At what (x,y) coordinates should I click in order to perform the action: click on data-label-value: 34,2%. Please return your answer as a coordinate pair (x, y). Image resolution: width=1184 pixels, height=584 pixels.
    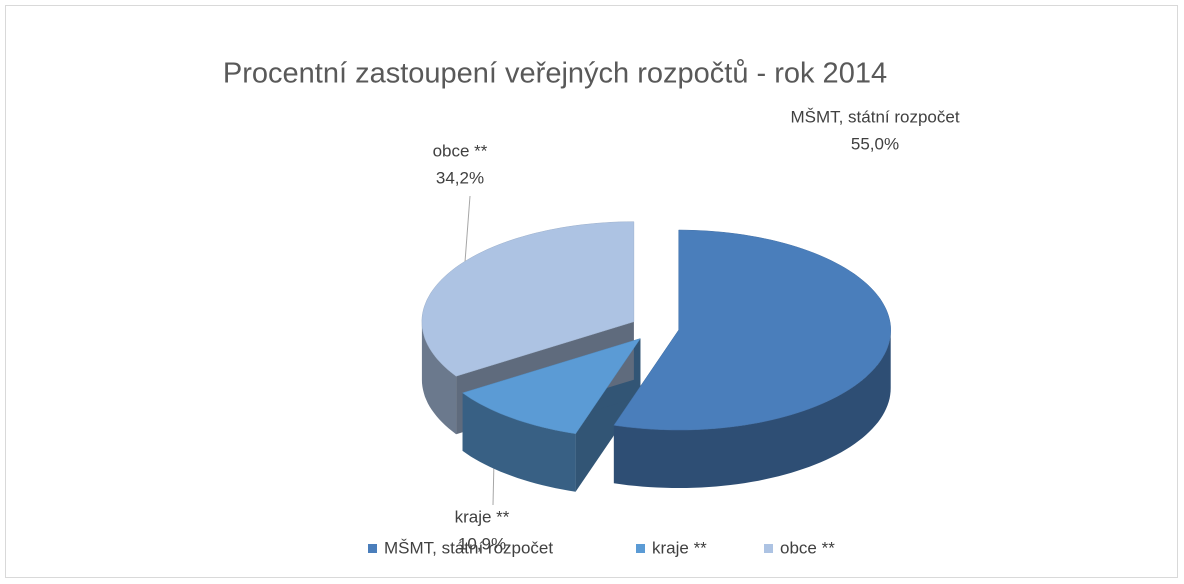
    Looking at the image, I should click on (460, 177).